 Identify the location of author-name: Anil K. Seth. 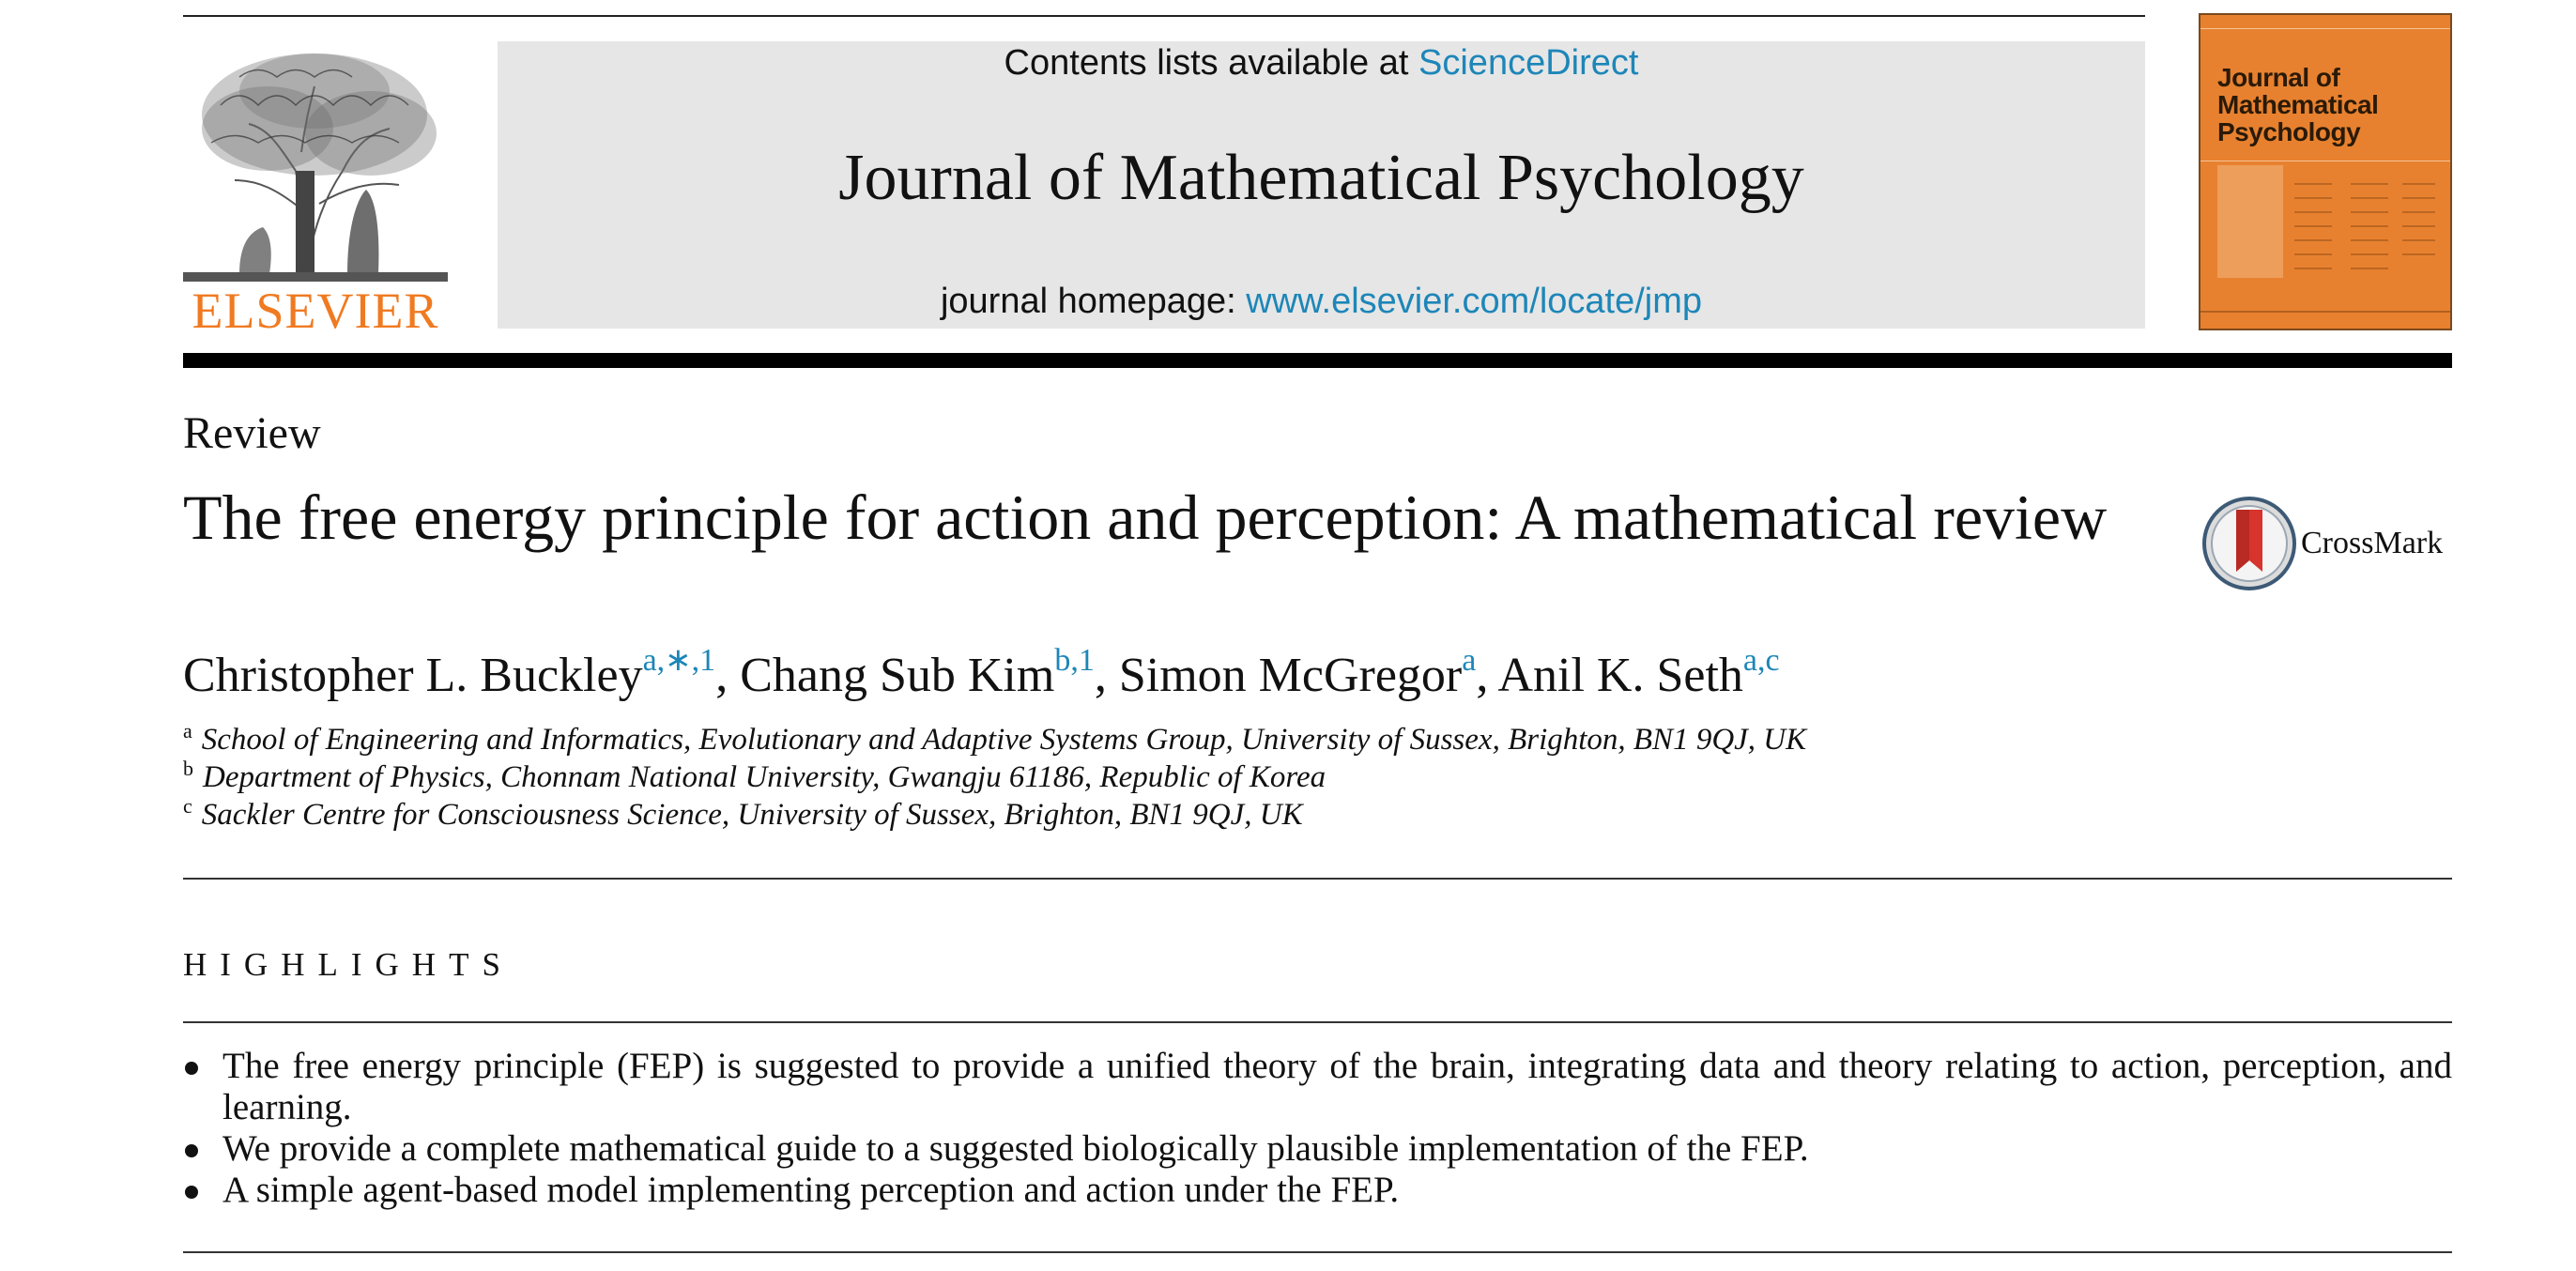
(1620, 675).